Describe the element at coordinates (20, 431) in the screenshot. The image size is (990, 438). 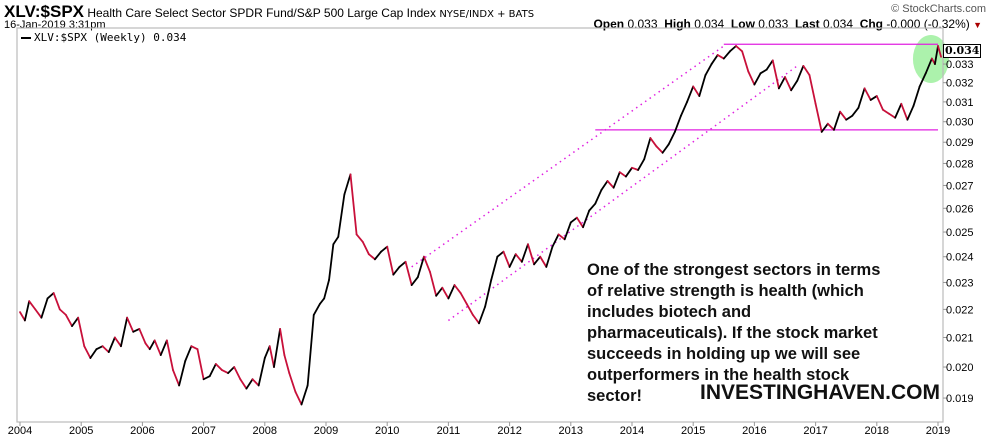
I see `x-tick-label: 2004` at that location.